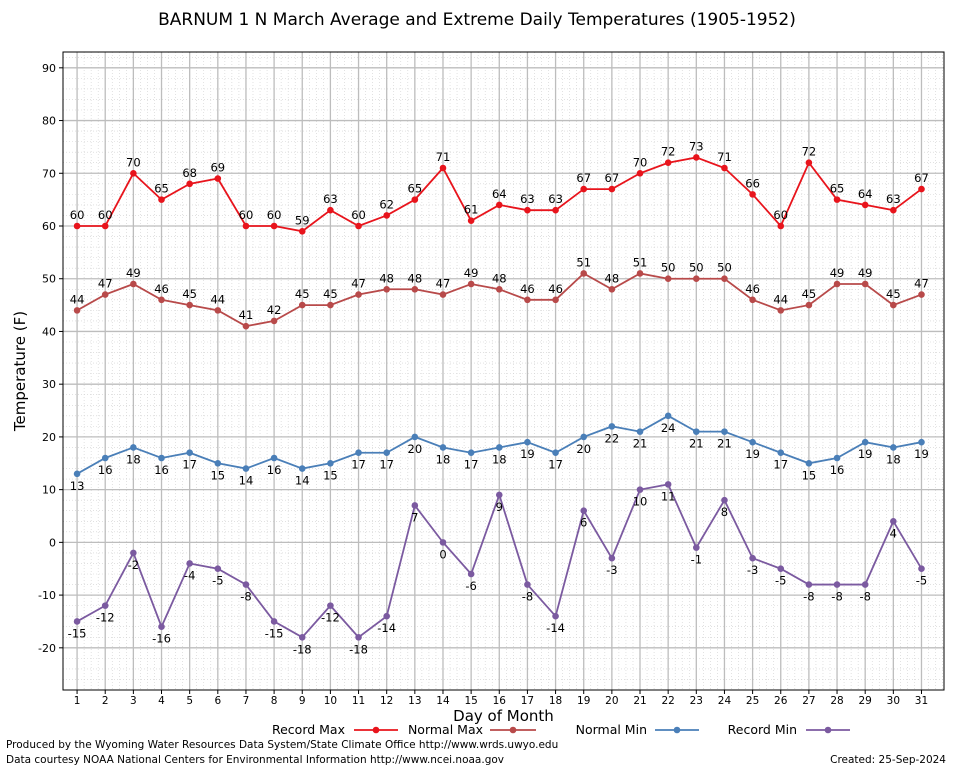  Describe the element at coordinates (921, 701) in the screenshot. I see `x-tick-label: 31` at that location.